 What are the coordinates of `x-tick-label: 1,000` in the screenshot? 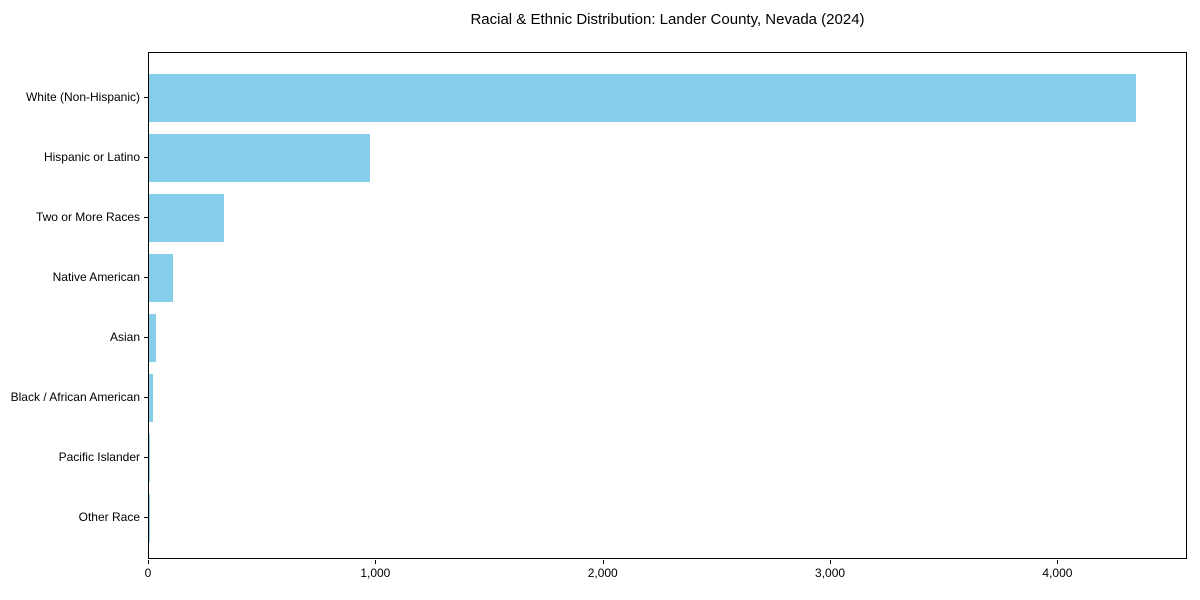 It's located at (375, 573).